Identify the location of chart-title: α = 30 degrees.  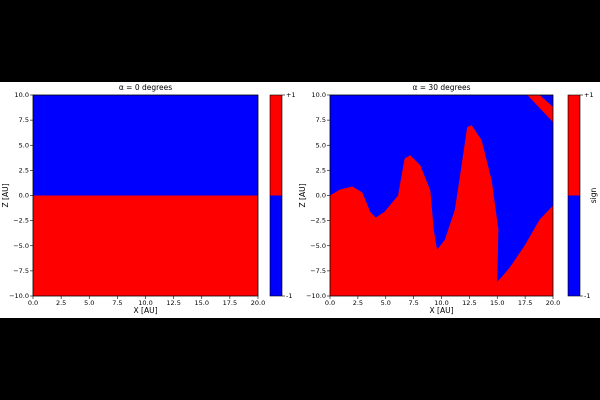
(441, 87).